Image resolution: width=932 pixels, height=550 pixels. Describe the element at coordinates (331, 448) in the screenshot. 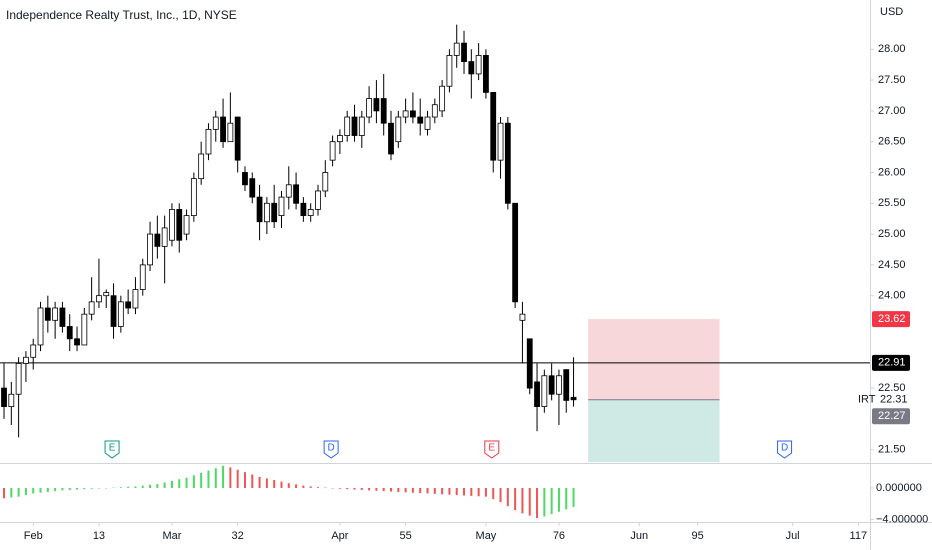

I see `event-label: D` at that location.